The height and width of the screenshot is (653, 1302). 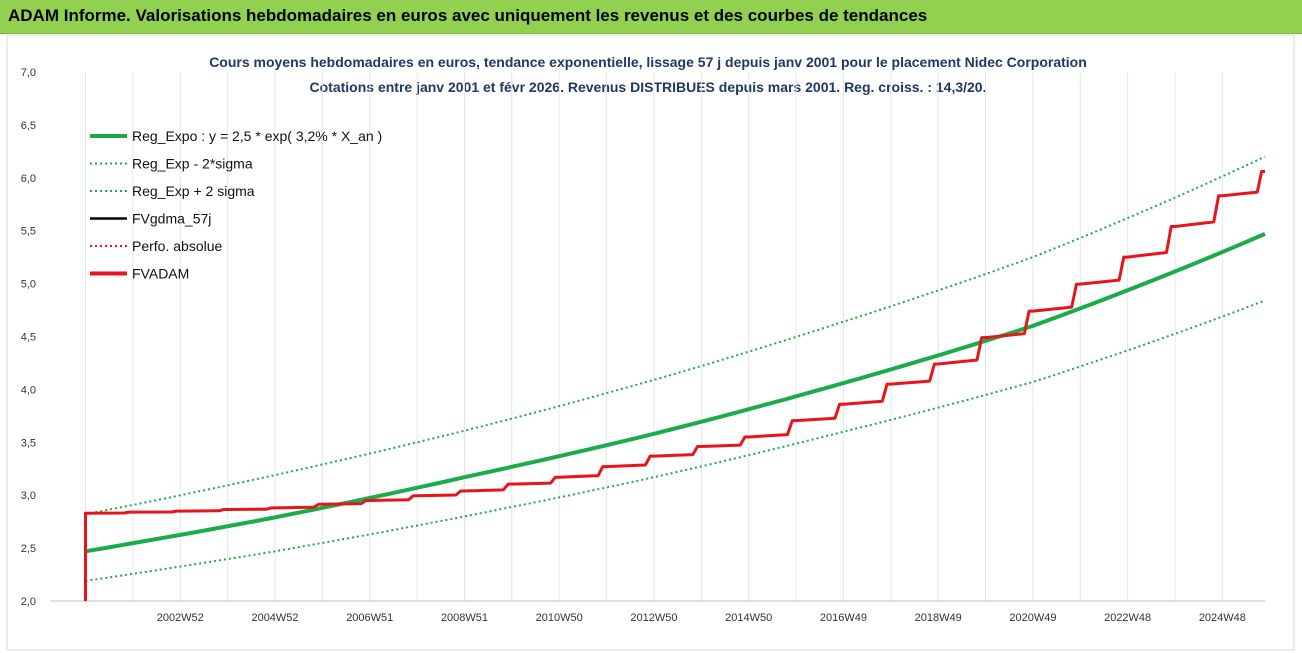 What do you see at coordinates (28, 232) in the screenshot?
I see `y-tick-label: 5,5` at bounding box center [28, 232].